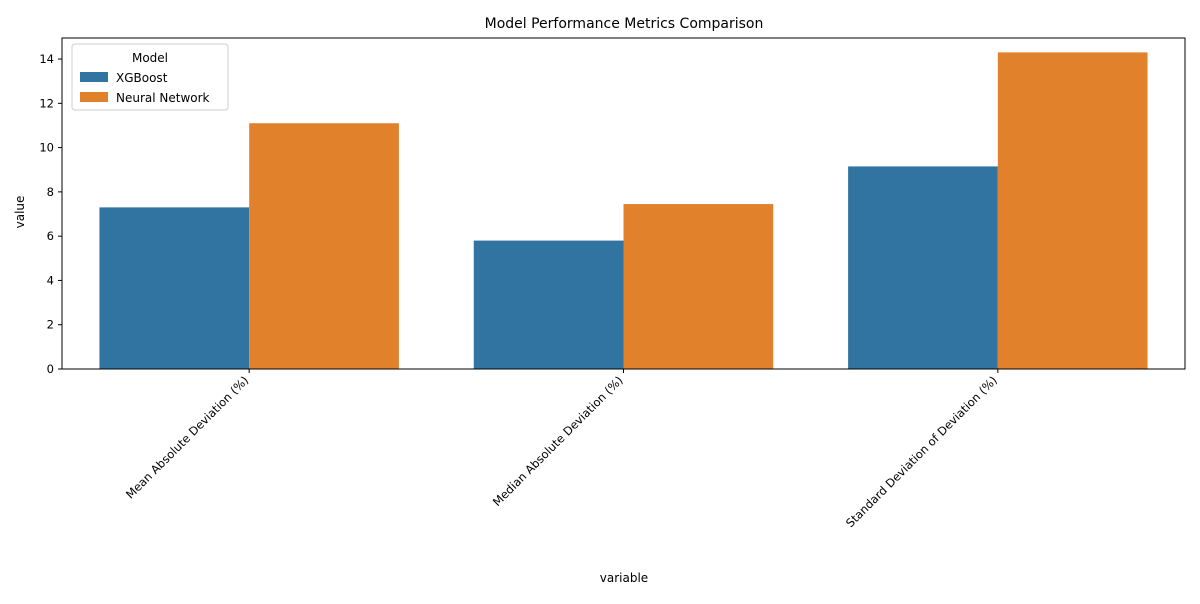 The image size is (1200, 604). What do you see at coordinates (142, 78) in the screenshot?
I see `legend-label: XGBoost` at bounding box center [142, 78].